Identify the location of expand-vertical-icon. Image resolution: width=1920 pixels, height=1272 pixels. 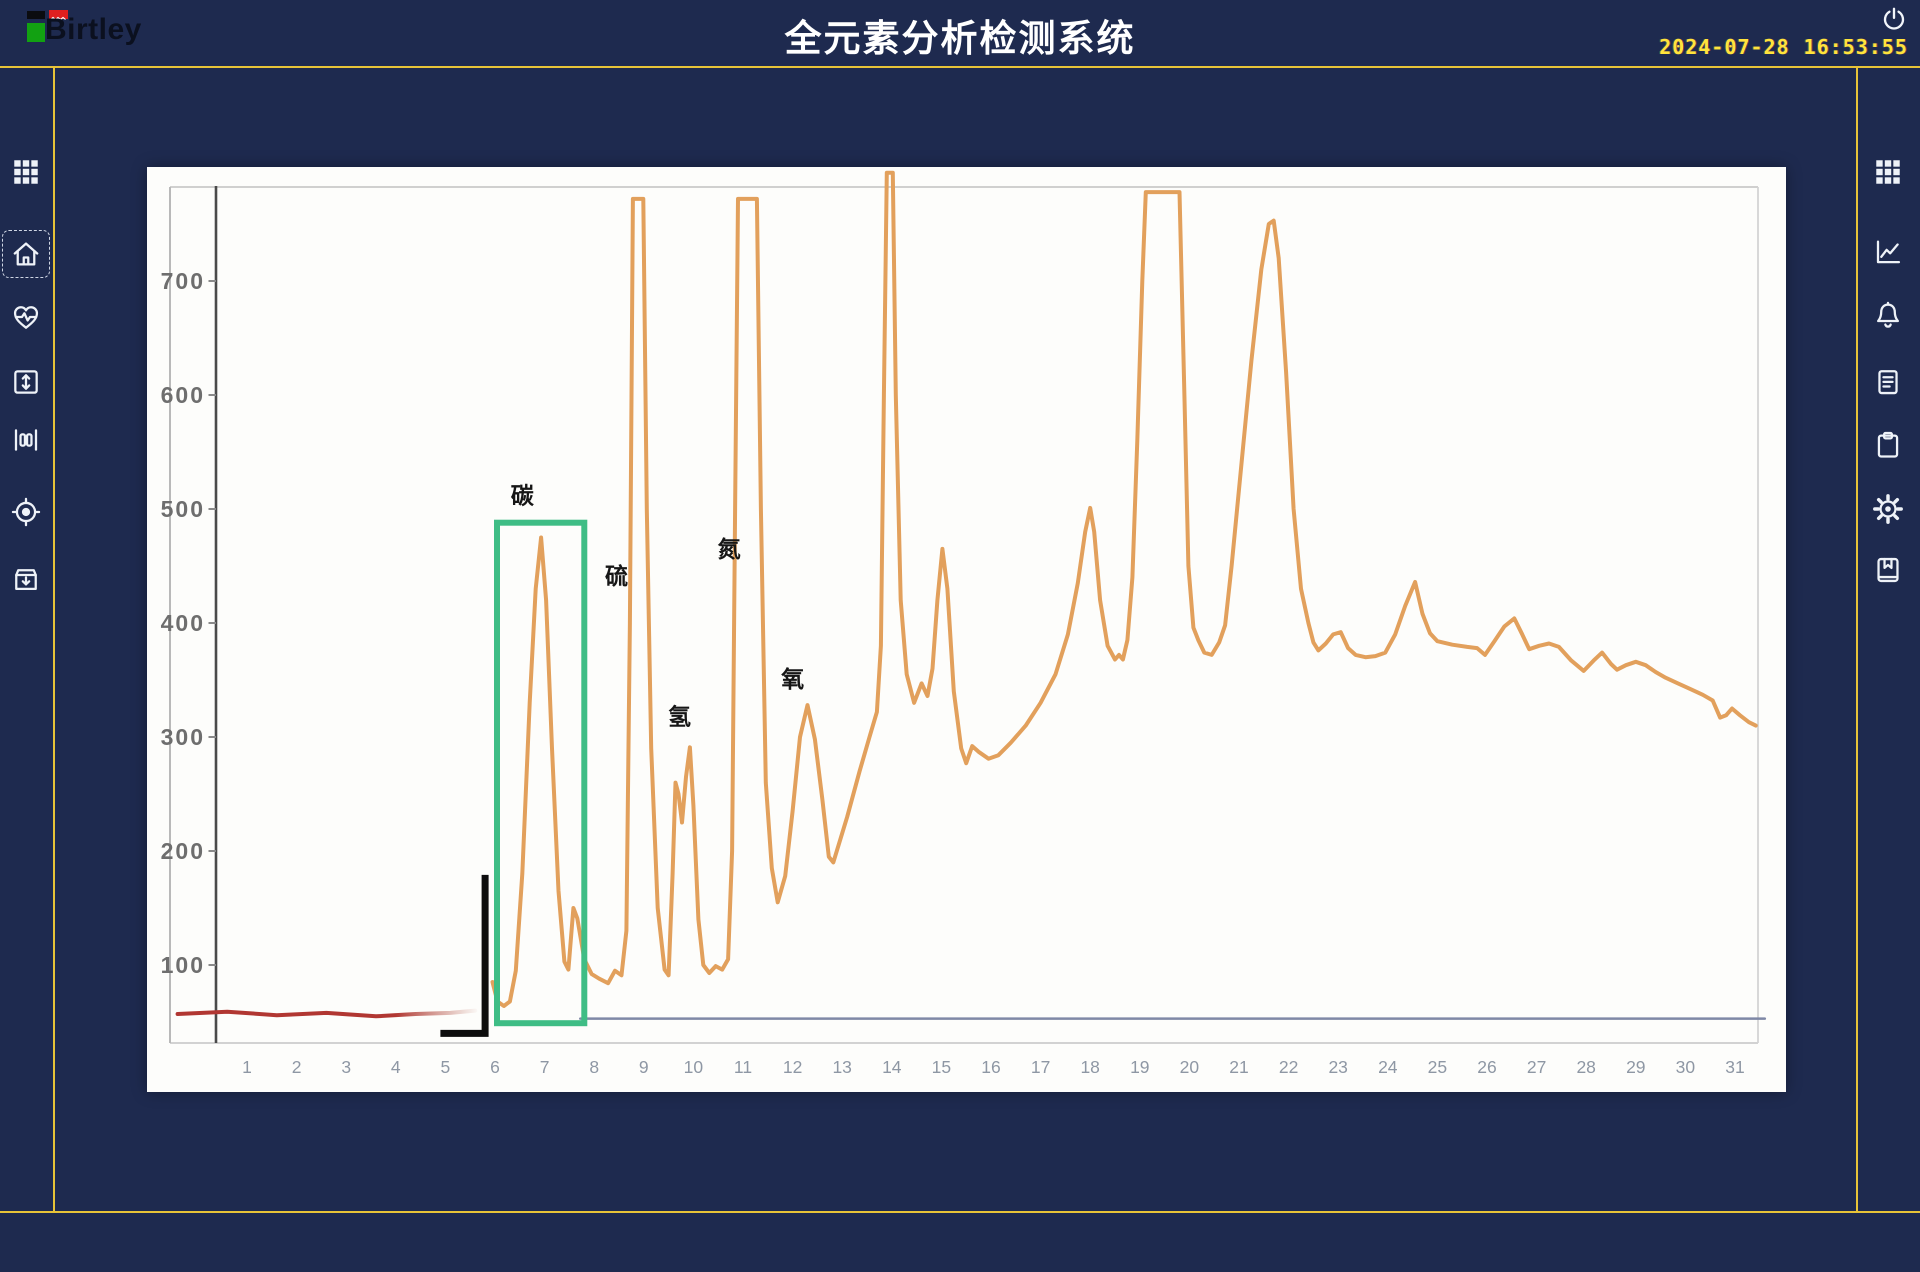
(26, 382).